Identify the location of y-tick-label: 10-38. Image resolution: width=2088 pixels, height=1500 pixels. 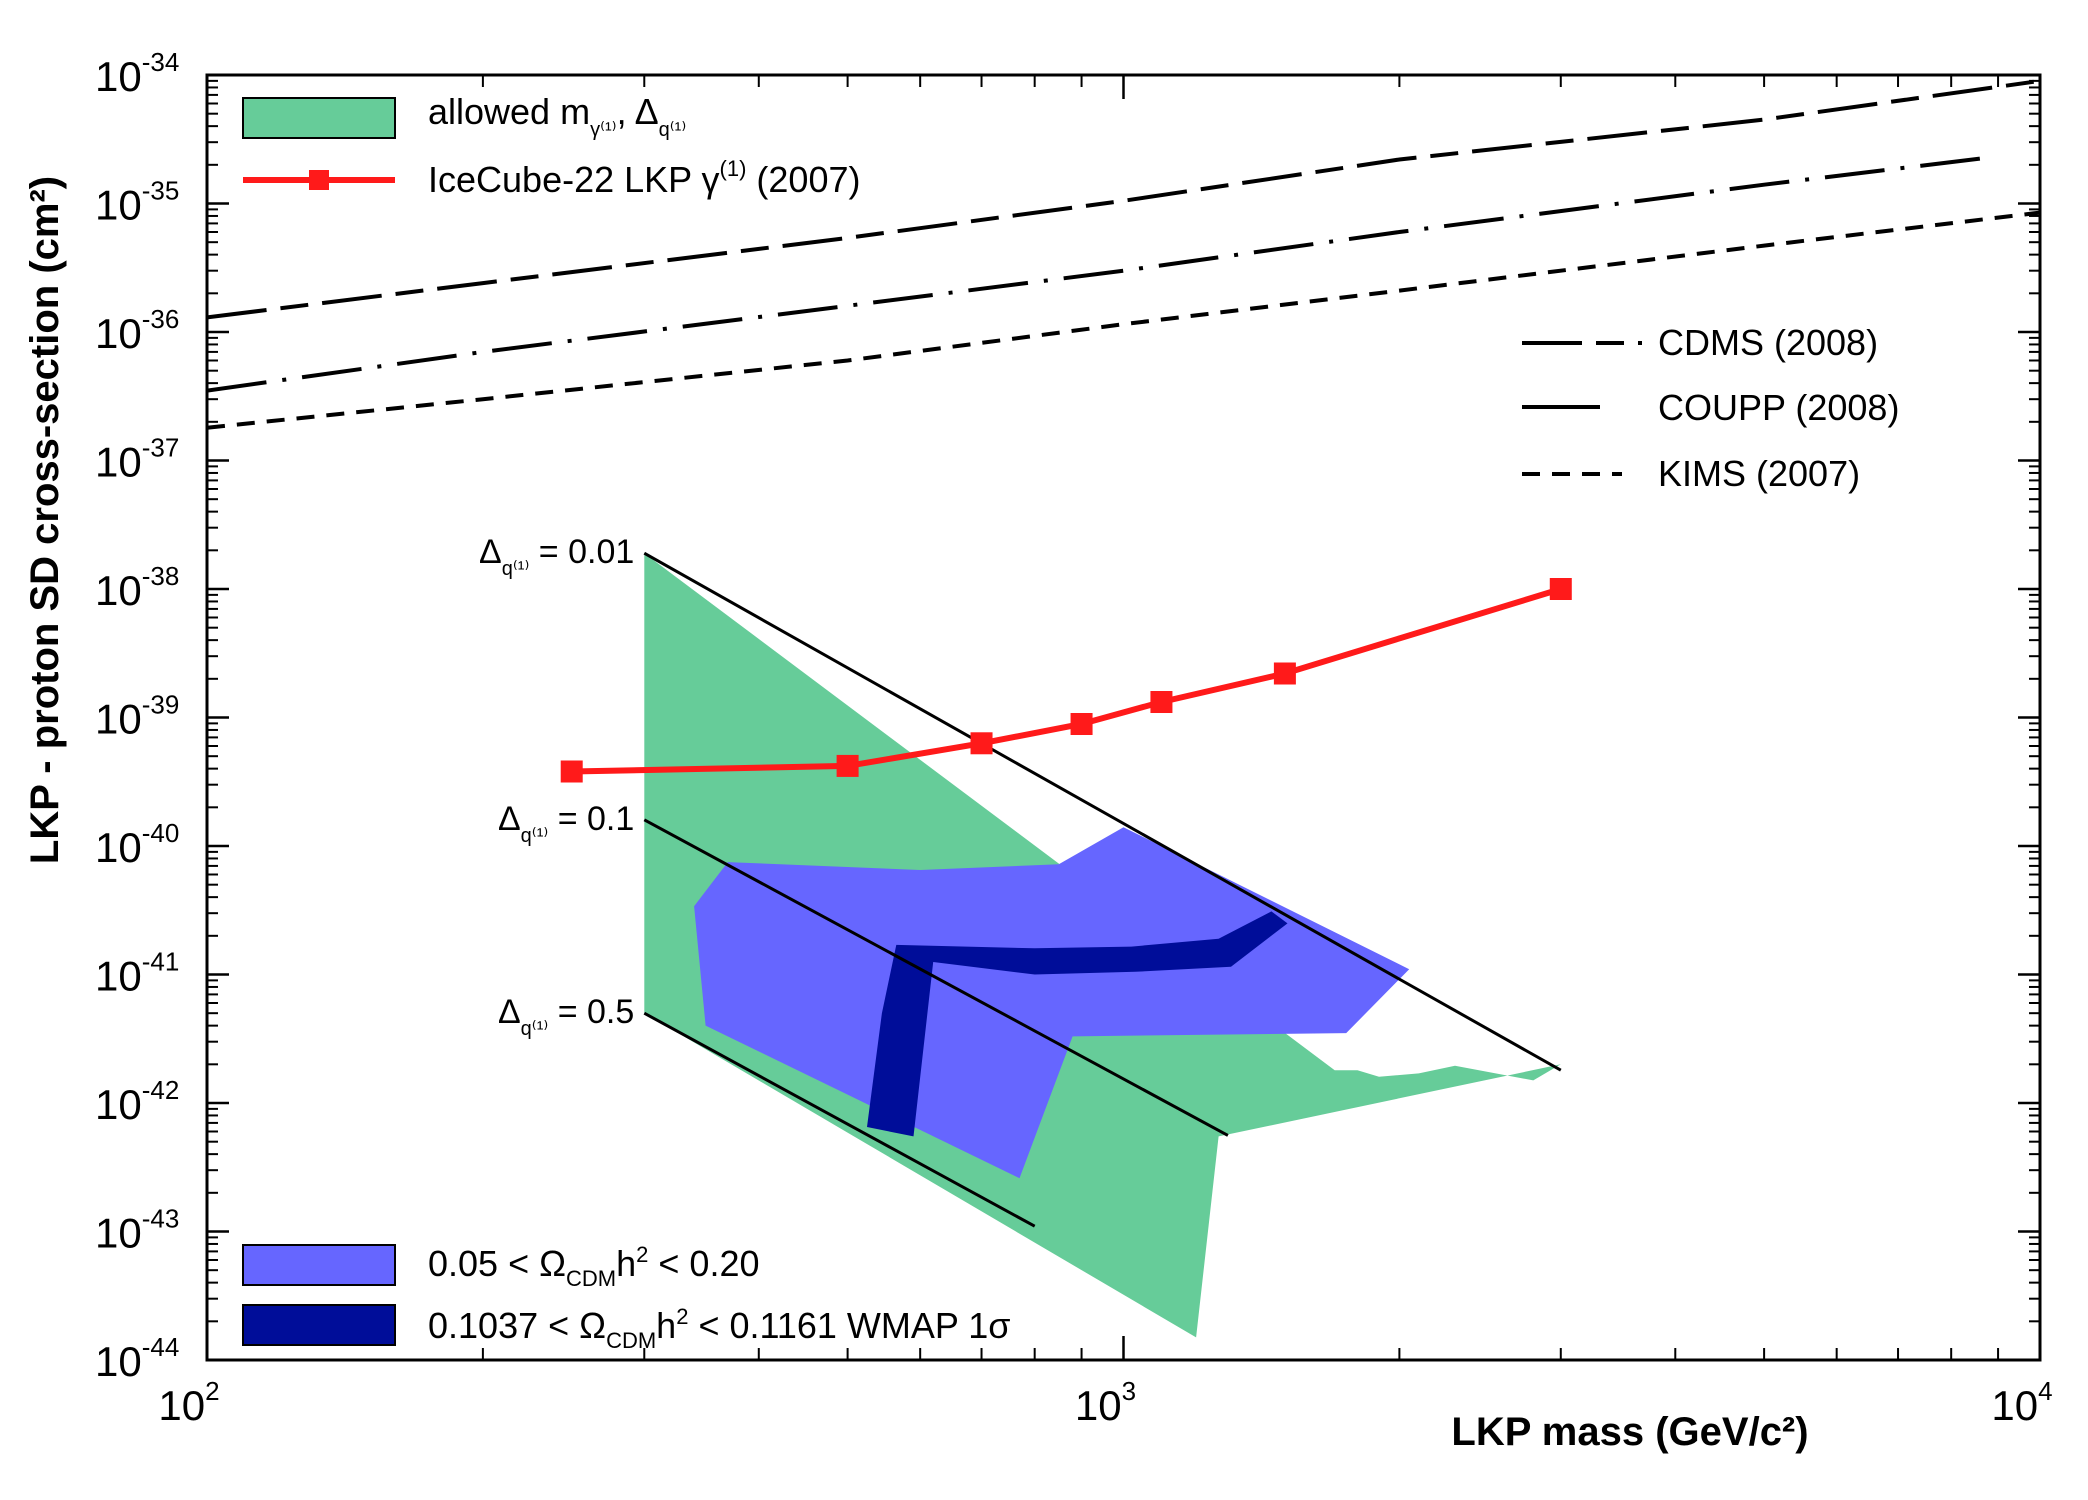
(137, 587).